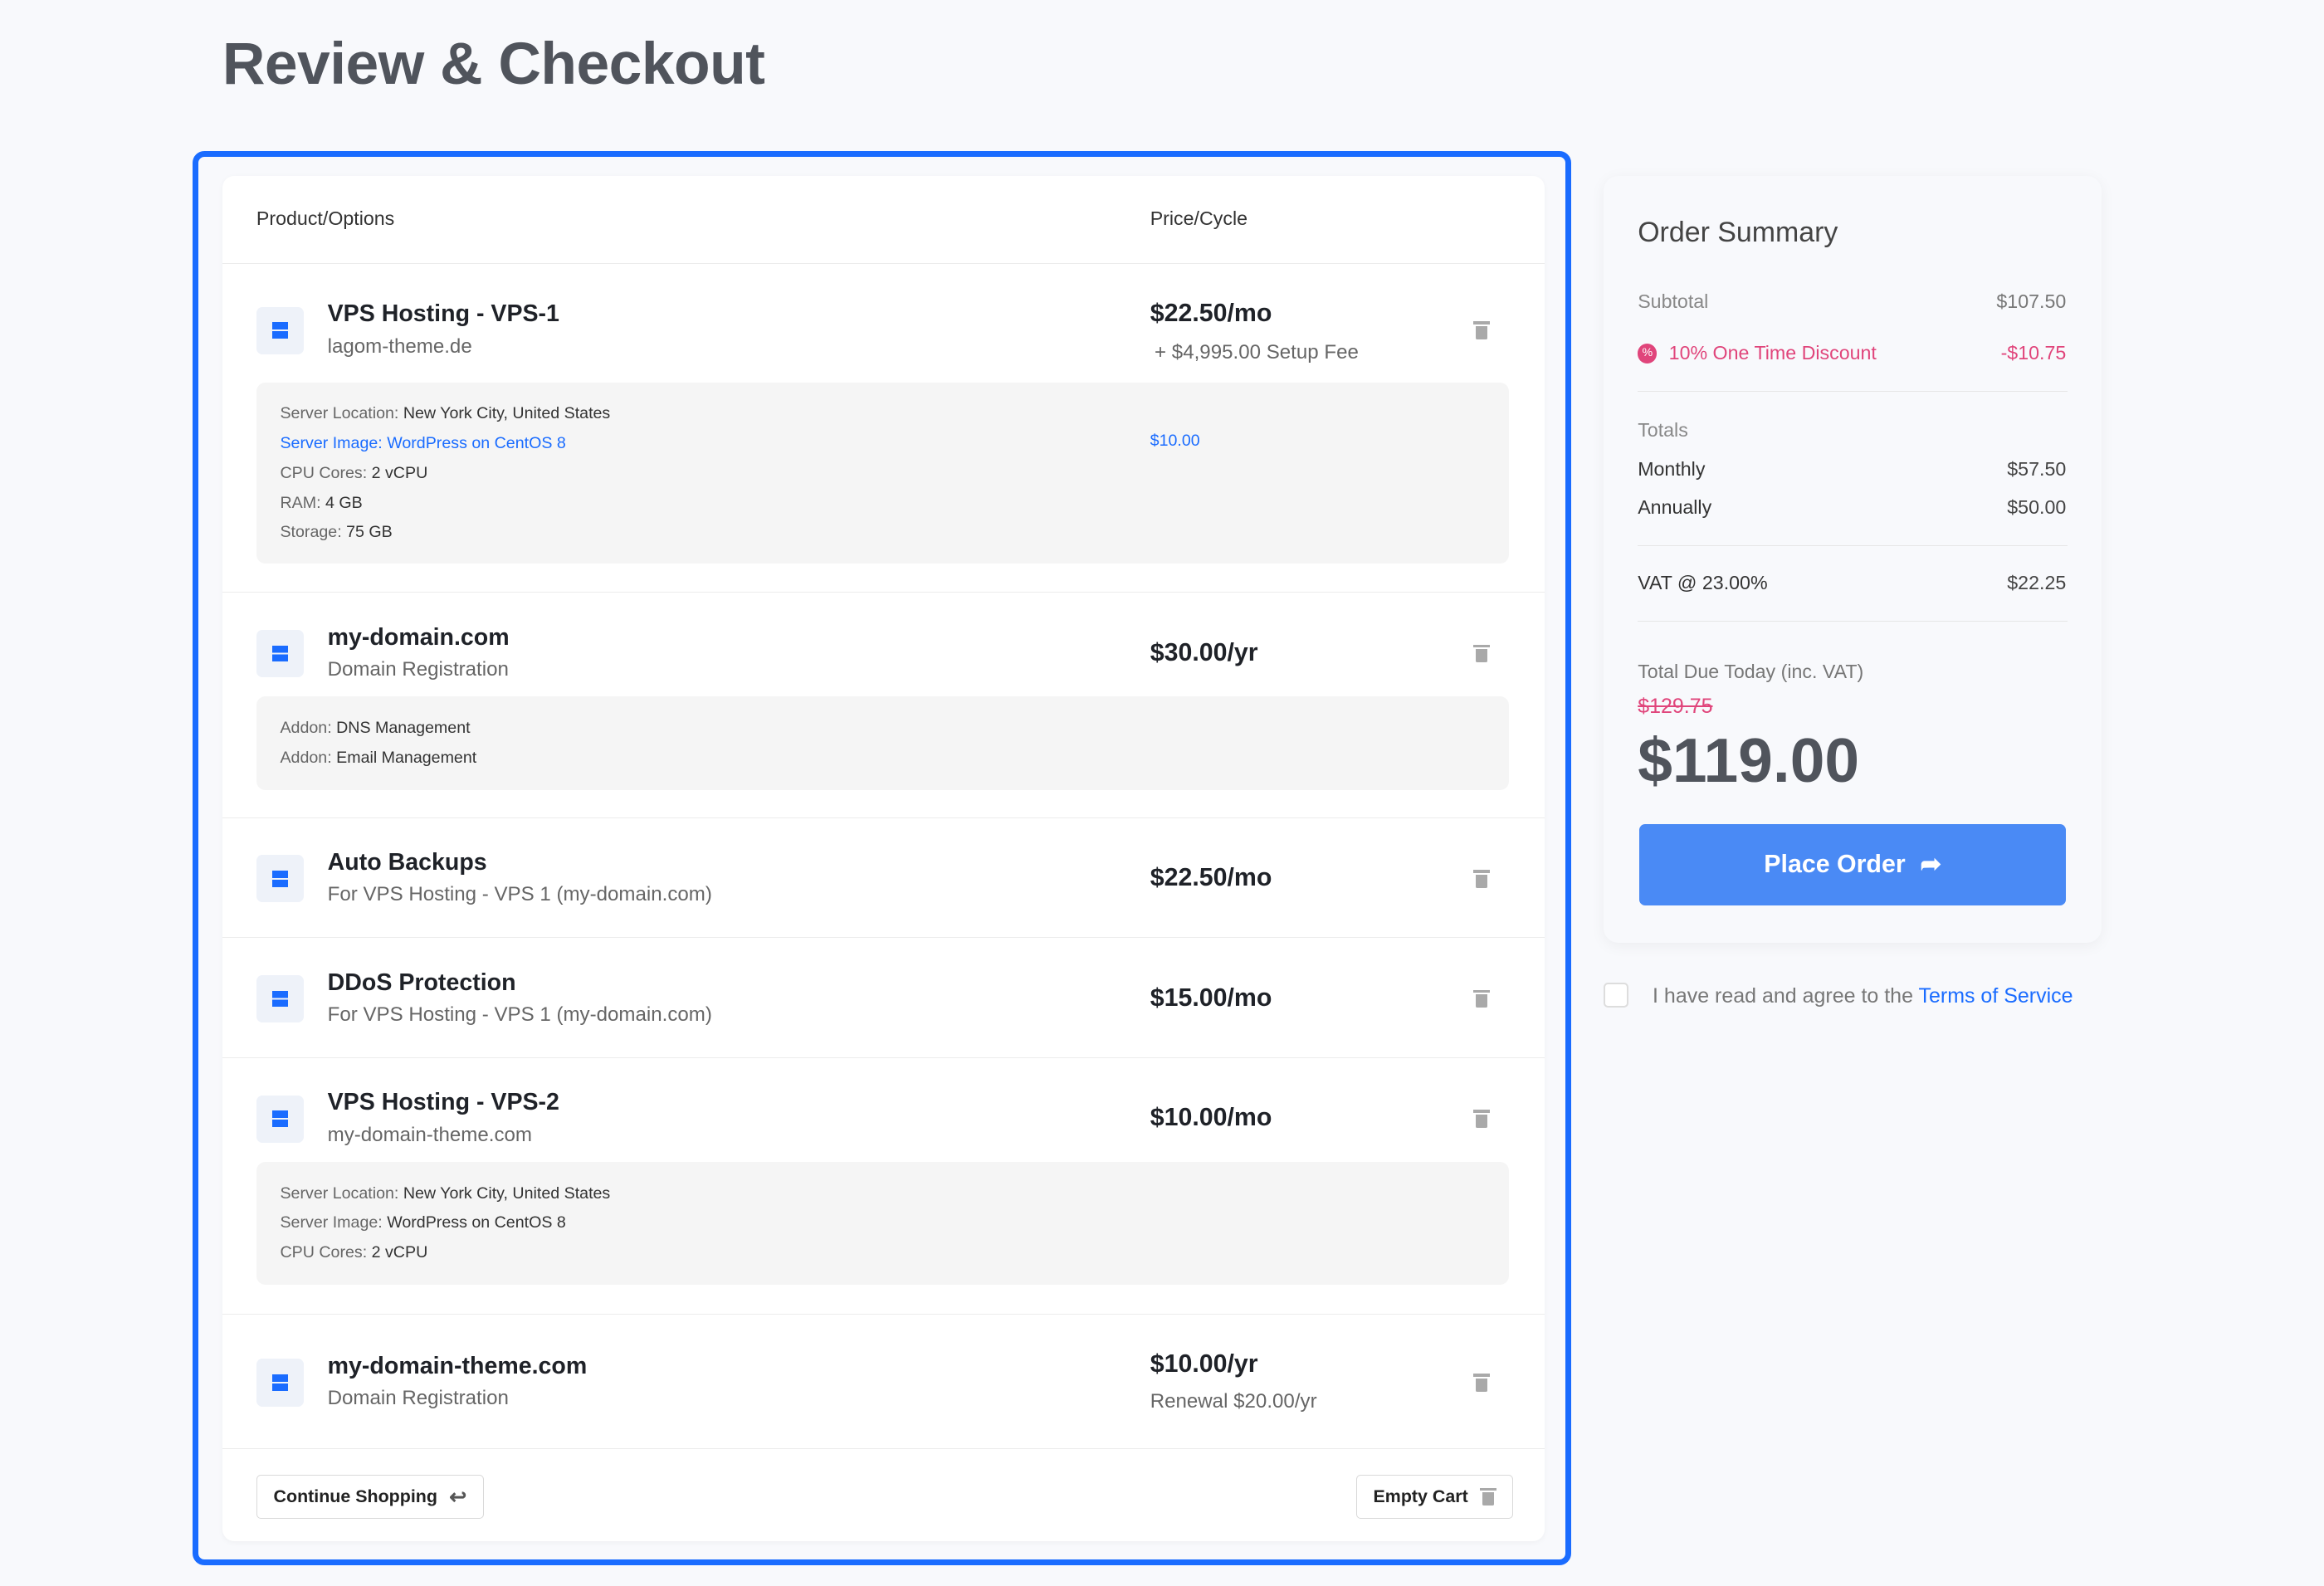 This screenshot has height=1586, width=2324. Describe the element at coordinates (2037, 583) in the screenshot. I see `vat-value: $22.25` at that location.